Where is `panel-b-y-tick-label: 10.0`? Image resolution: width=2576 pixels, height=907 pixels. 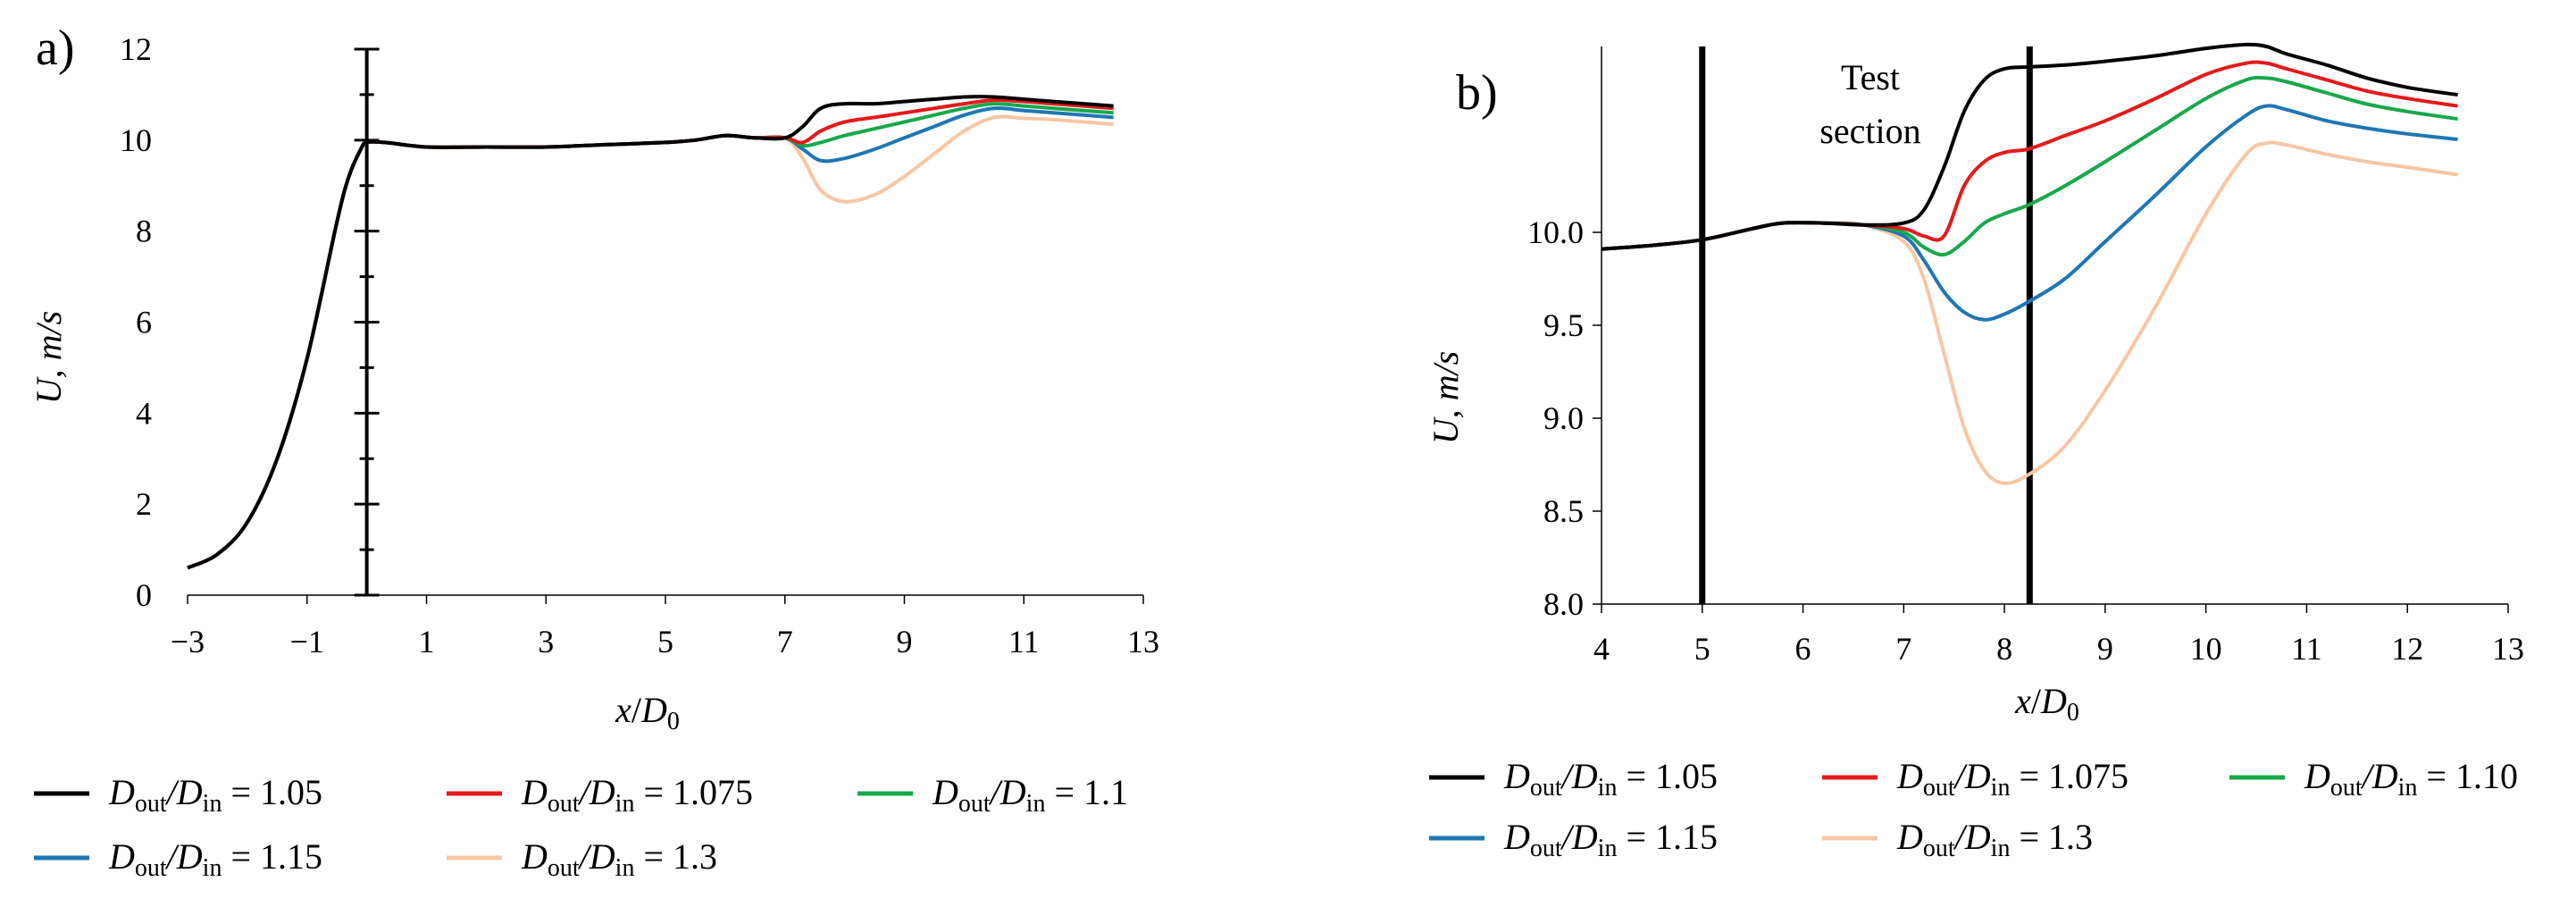
panel-b-y-tick-label: 10.0 is located at coordinates (1556, 232).